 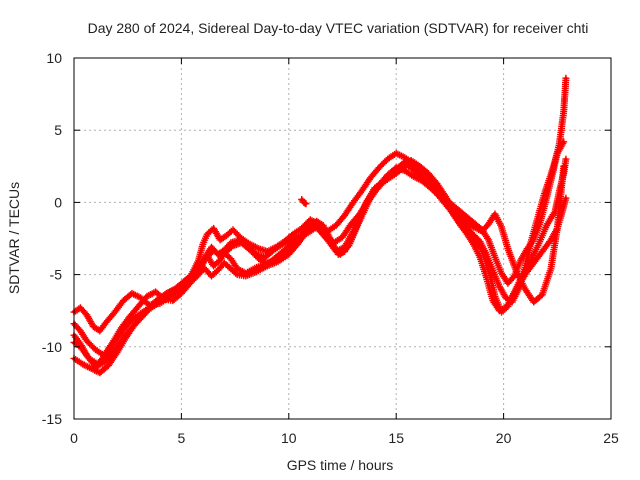 What do you see at coordinates (396, 438) in the screenshot?
I see `x-tick-label: 15` at bounding box center [396, 438].